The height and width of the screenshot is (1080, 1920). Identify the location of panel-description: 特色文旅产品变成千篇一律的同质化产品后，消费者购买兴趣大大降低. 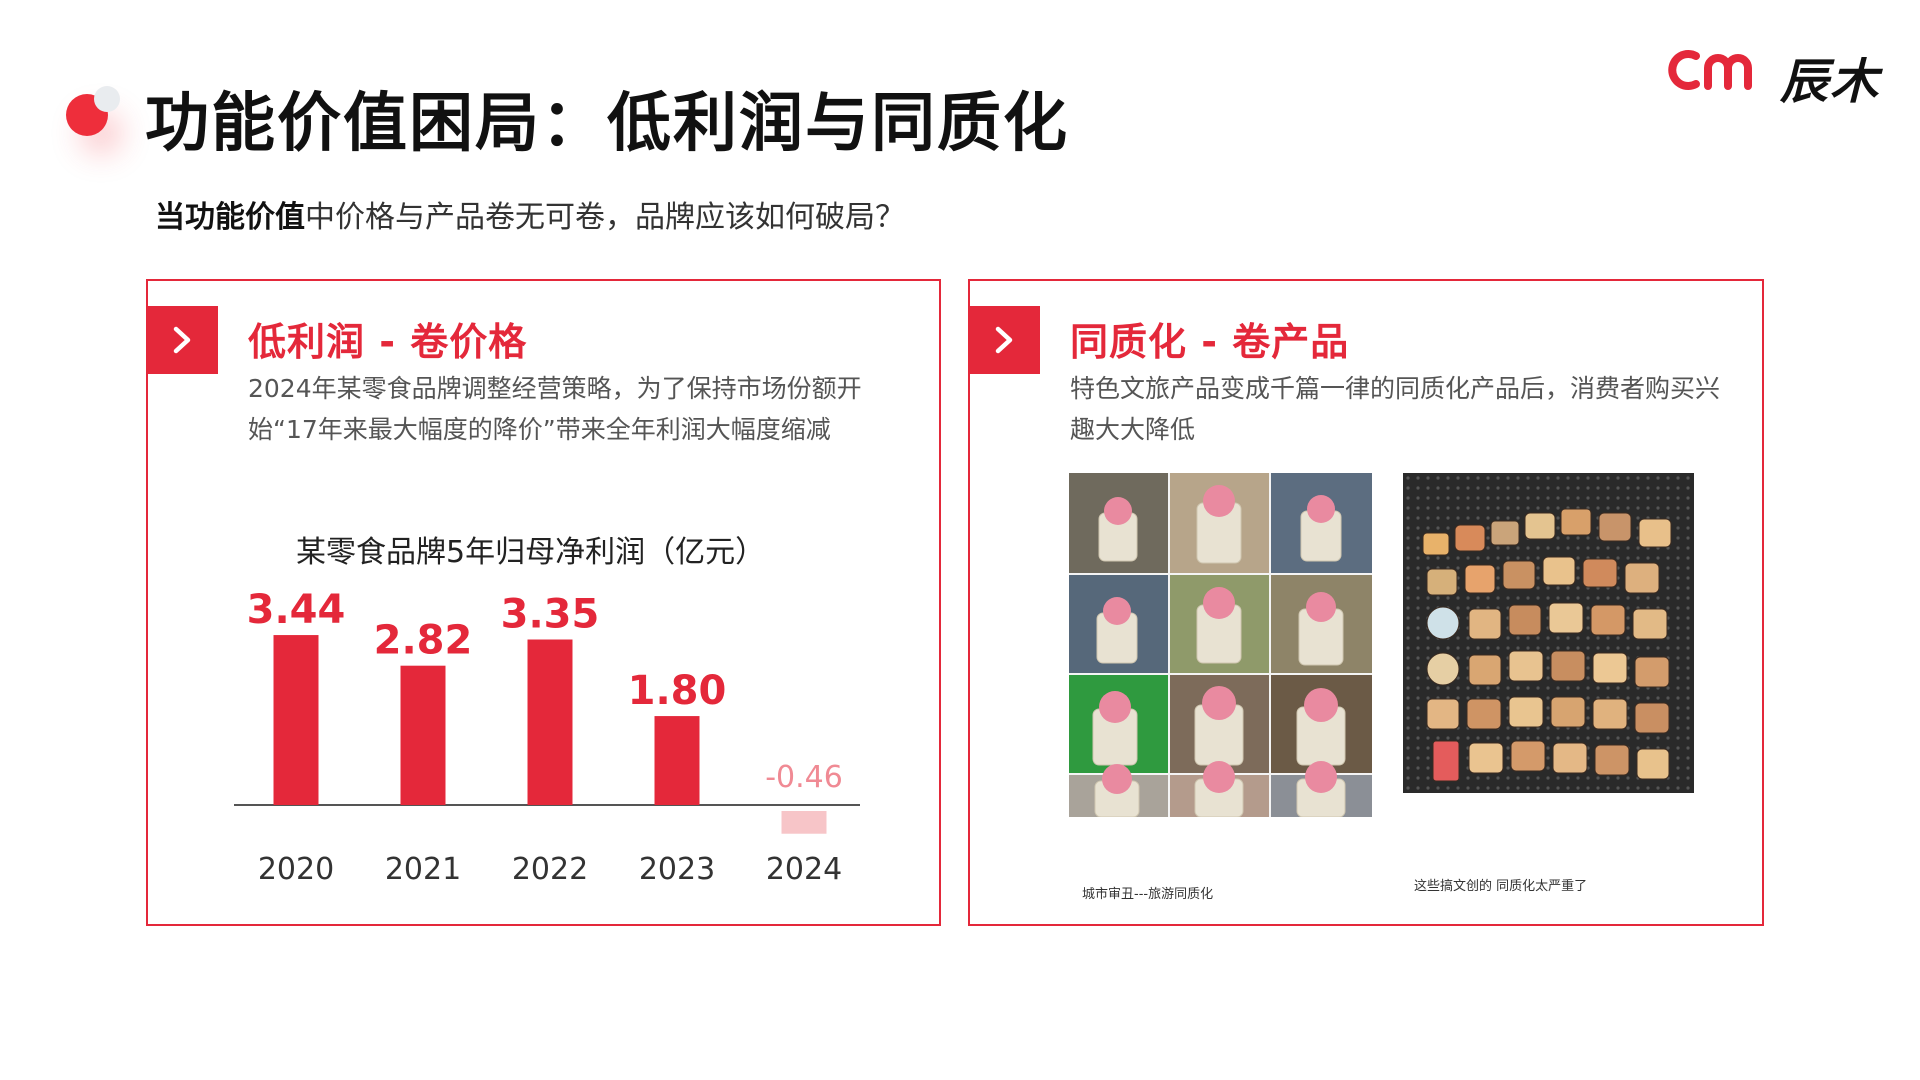
(1395, 409).